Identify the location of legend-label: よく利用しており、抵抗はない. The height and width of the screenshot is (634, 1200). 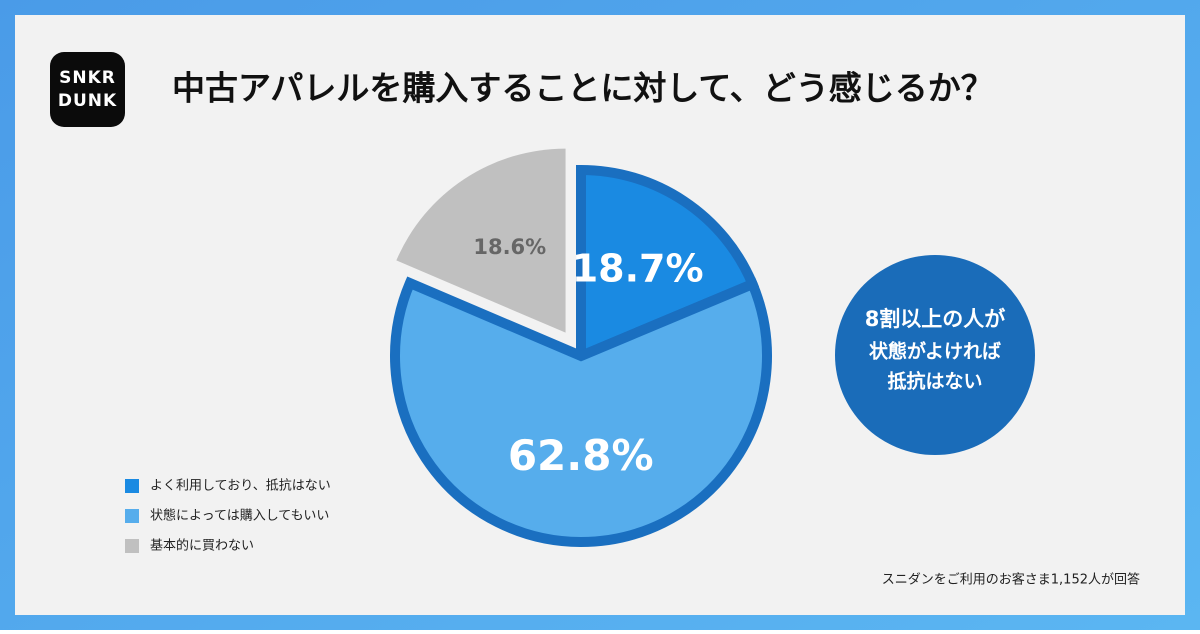
(240, 486).